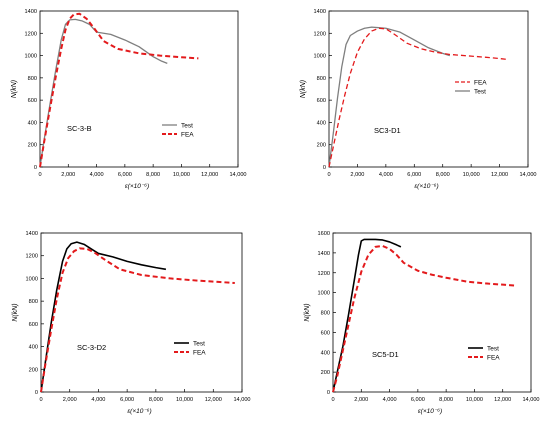 Image resolution: width=550 pixels, height=421 pixels. I want to click on y-tick-label: 1600, so click(324, 234).